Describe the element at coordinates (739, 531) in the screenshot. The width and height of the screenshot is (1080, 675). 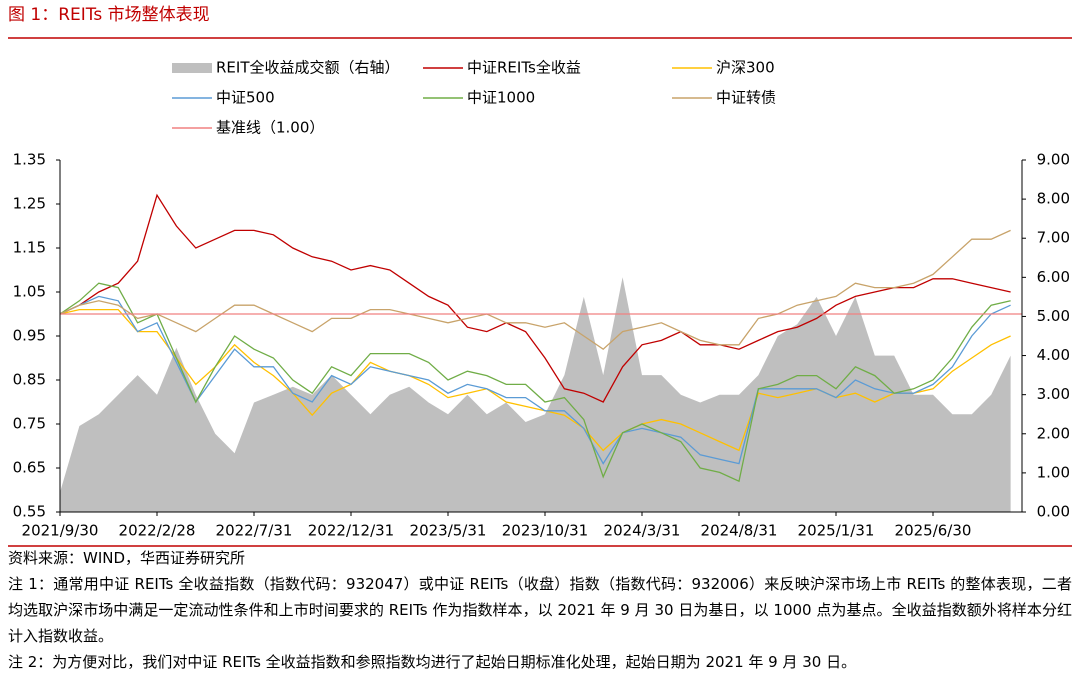
I see `x-tick-label: 2024/8/31` at that location.